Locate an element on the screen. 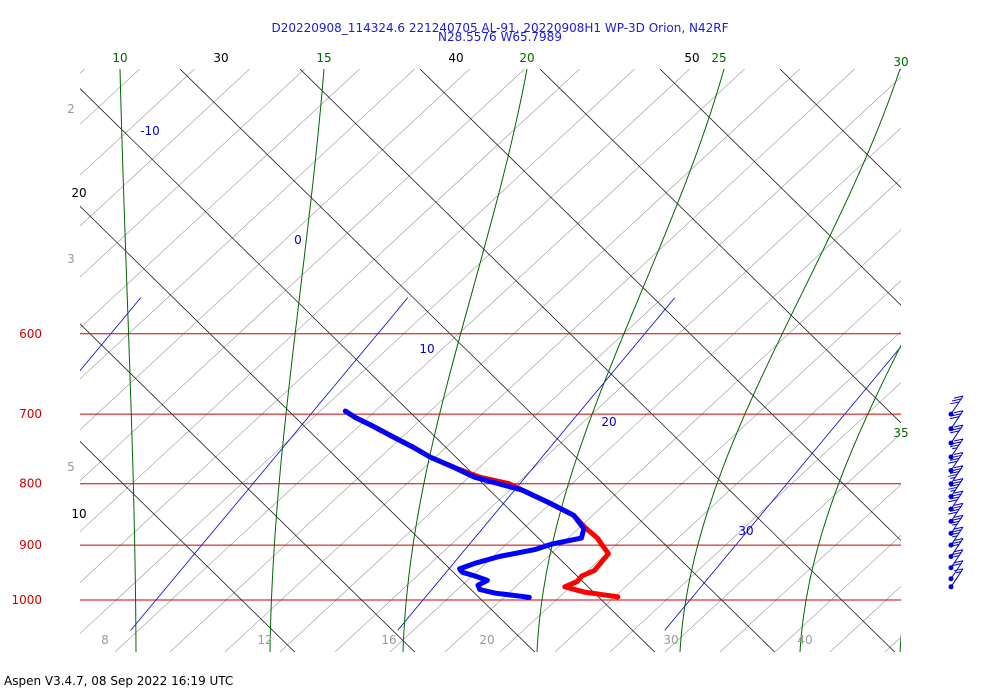  footer-version-text: Aspen V3.4.7, 08 Sep 2022 16:19 UTC is located at coordinates (119, 681).